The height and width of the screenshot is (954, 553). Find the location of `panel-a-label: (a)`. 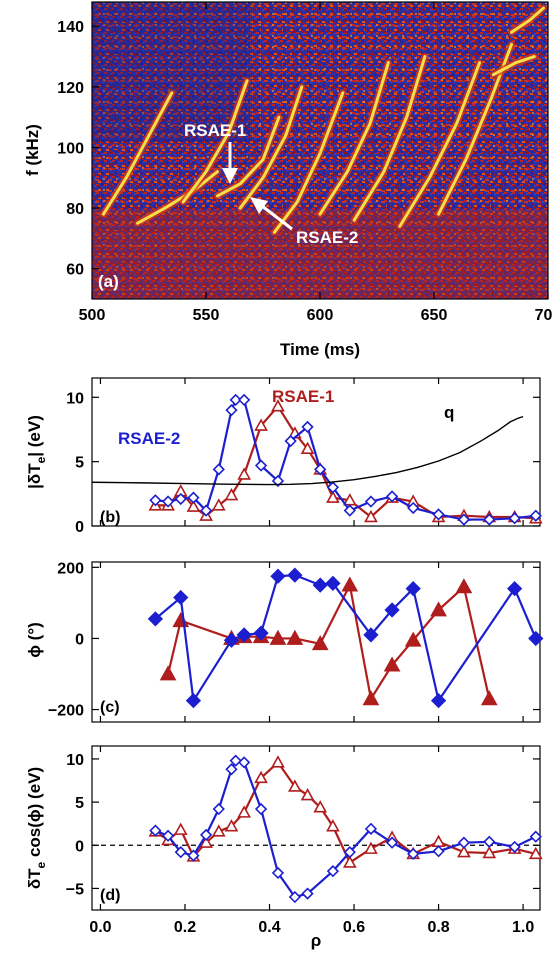

panel-a-label: (a) is located at coordinates (108, 281).